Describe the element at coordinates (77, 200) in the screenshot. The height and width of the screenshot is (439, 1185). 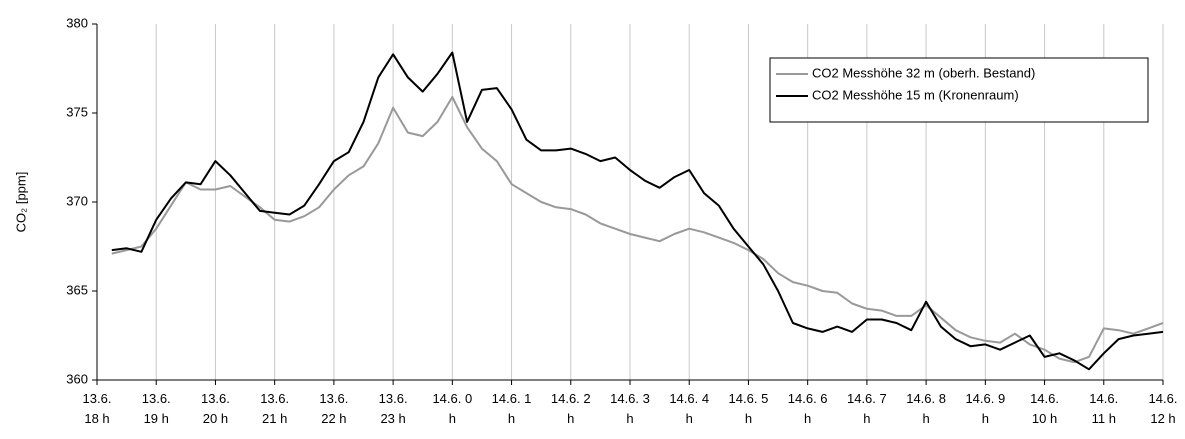
I see `y-tick-label: 370` at that location.